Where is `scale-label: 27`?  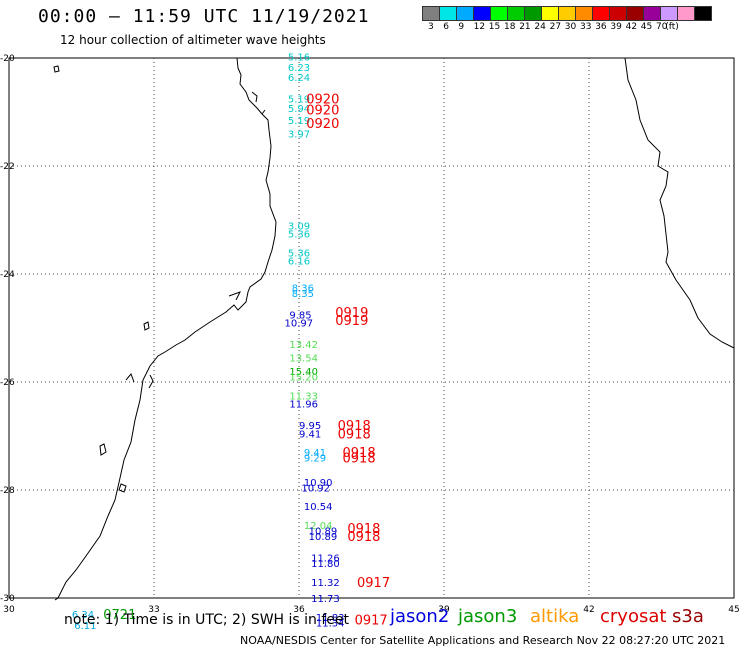 scale-label: 27 is located at coordinates (555, 27).